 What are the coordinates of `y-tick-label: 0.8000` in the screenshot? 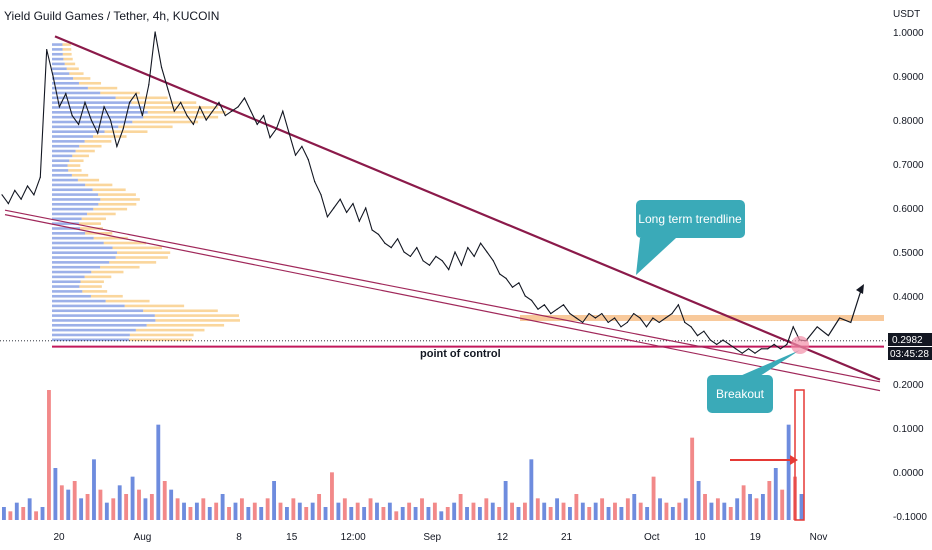 It's located at (908, 121).